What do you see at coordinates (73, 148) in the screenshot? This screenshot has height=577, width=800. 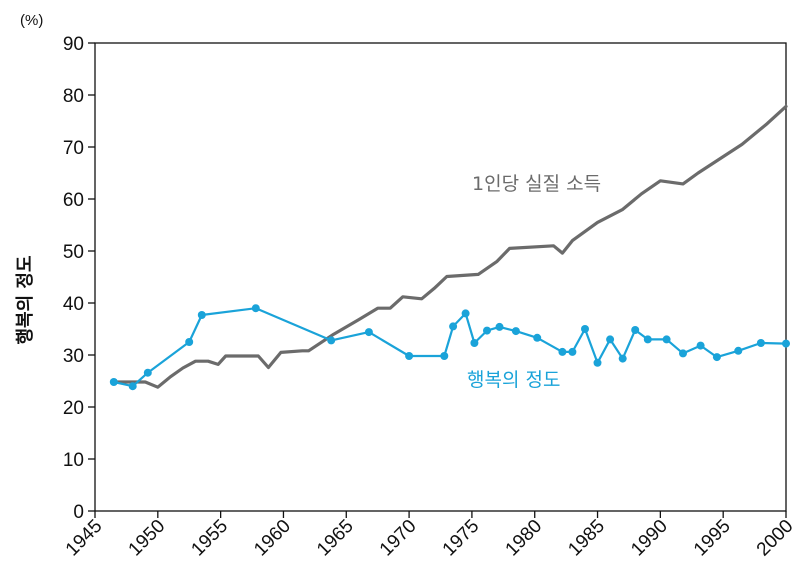 I see `y-tick-label: 70` at bounding box center [73, 148].